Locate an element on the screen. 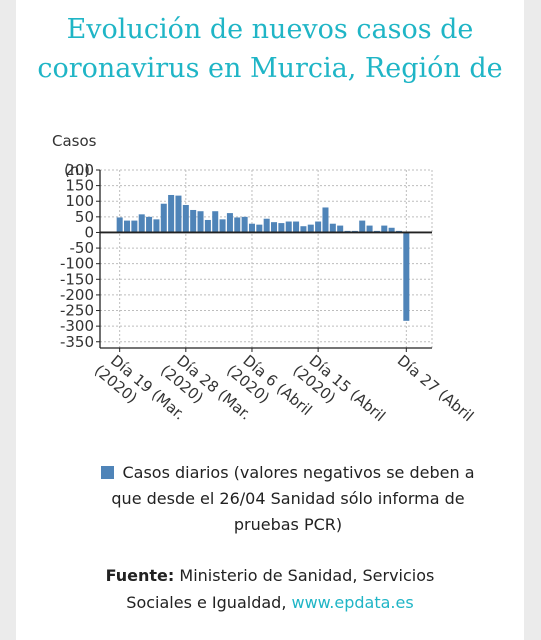 The image size is (541, 640). x-tick-label: Día 15 (Abril(2020) is located at coordinates (338, 388).